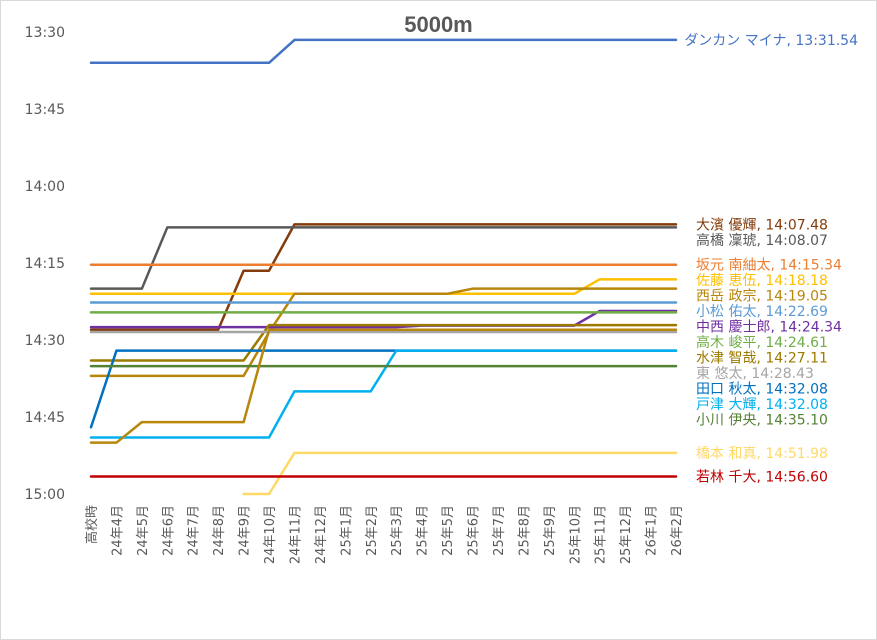 The image size is (877, 640). Describe the element at coordinates (346, 530) in the screenshot. I see `x-tick-label: 25年1月` at that location.